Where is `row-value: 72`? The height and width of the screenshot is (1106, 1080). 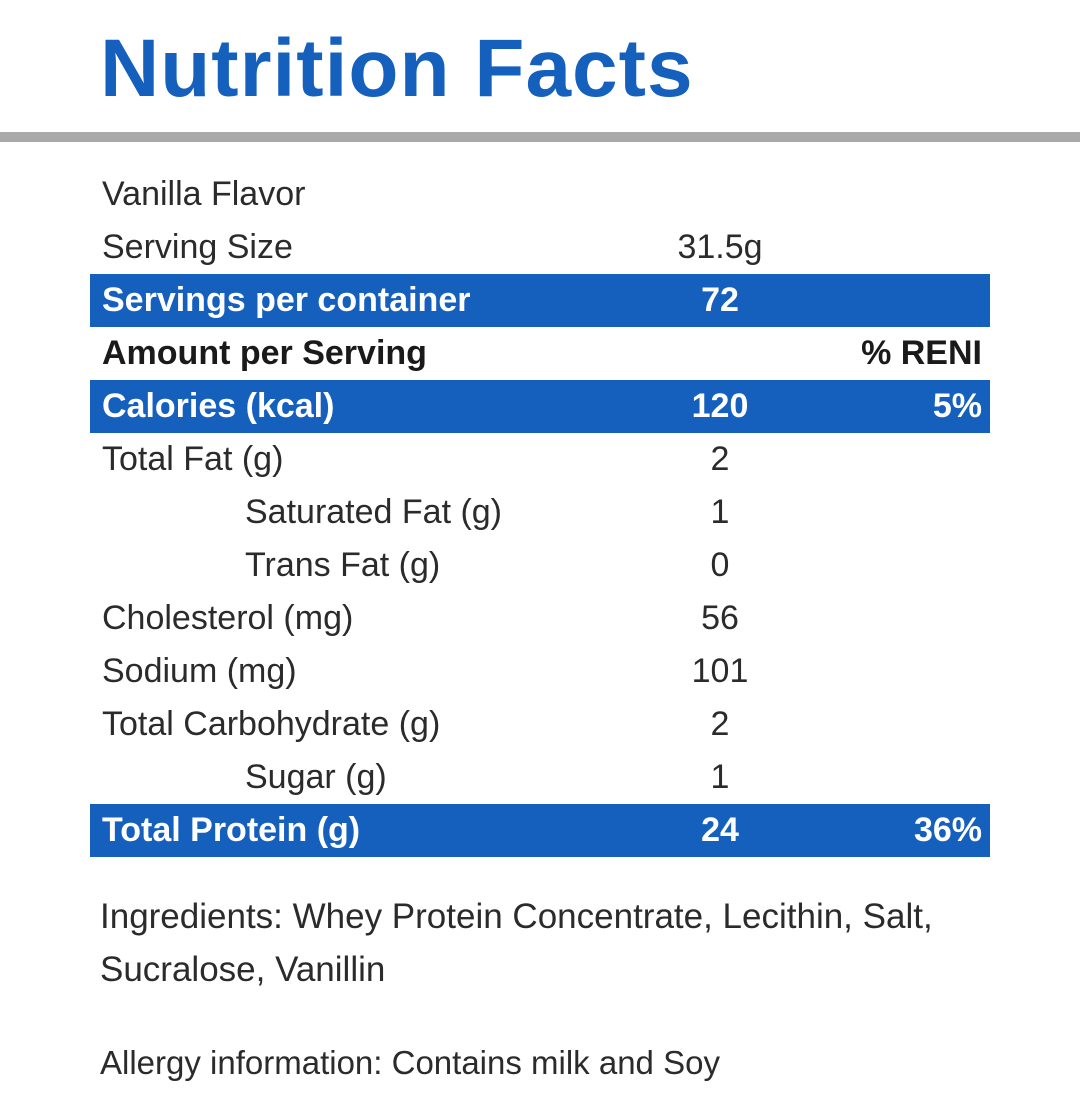
row-value: 72 is located at coordinates (720, 300).